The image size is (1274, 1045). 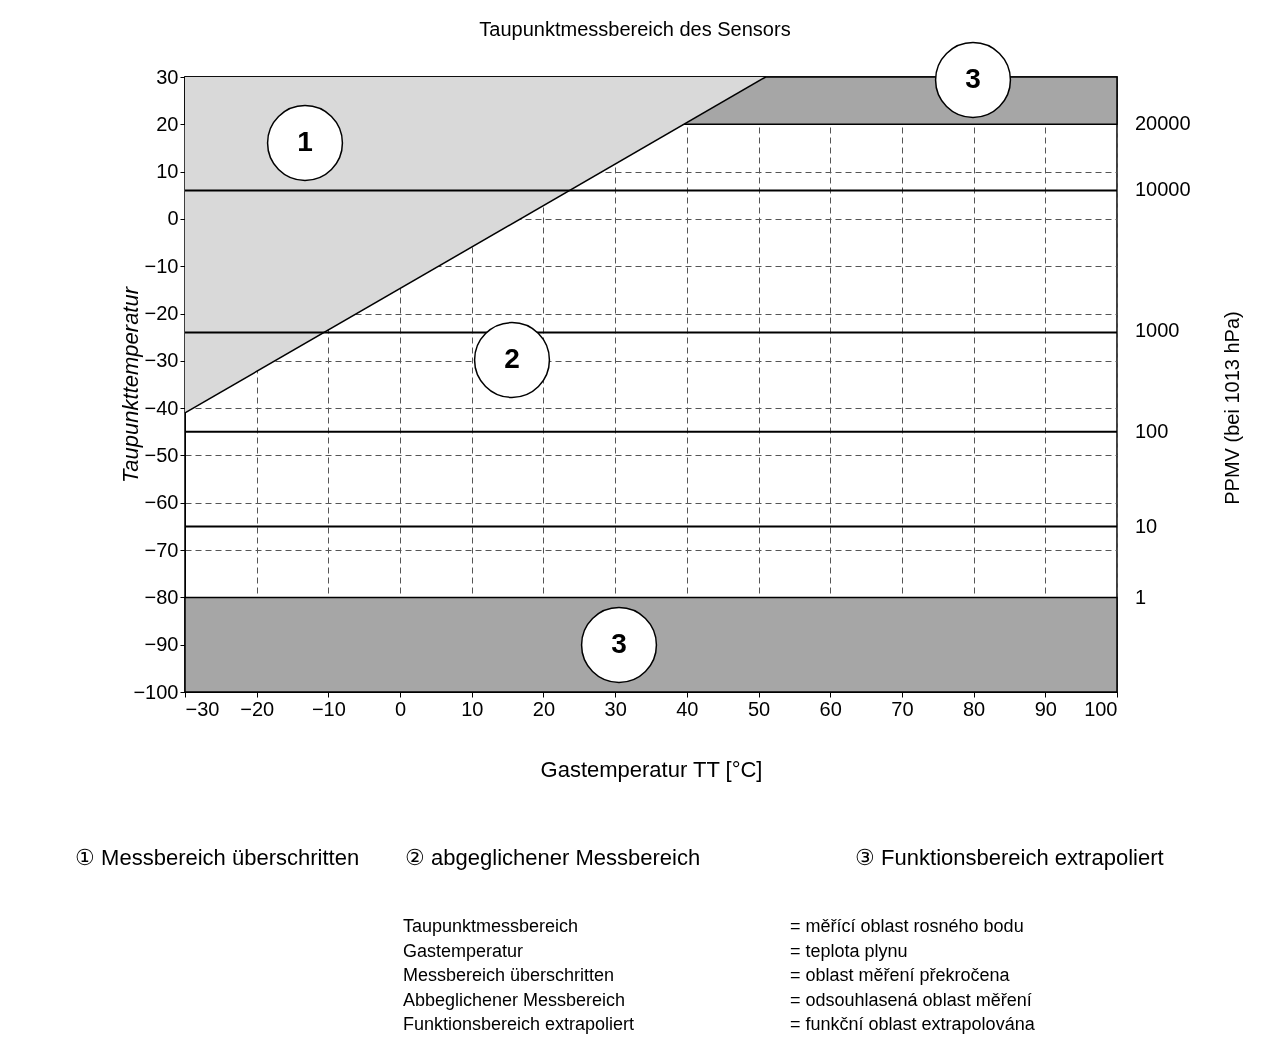 I want to click on x-tick-label: 40, so click(x=687, y=708).